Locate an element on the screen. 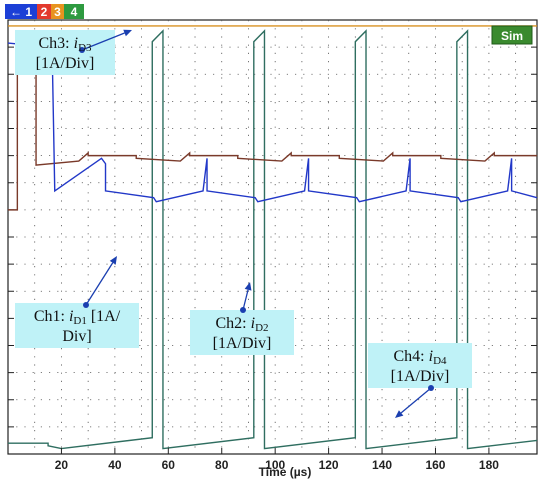  channel-tag-label: ← 1 is located at coordinates (21, 12).